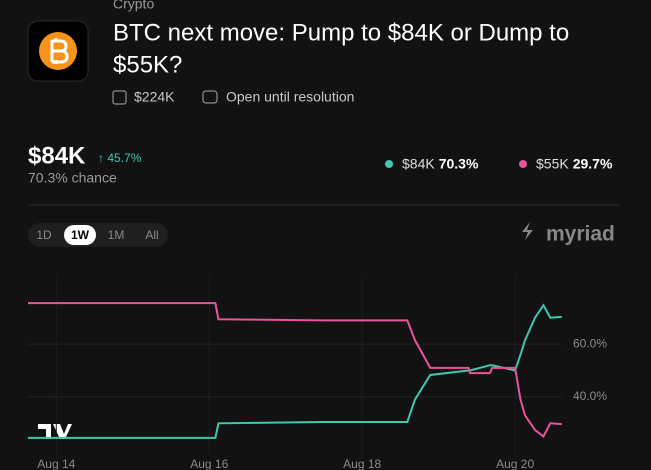  What do you see at coordinates (418, 164) in the screenshot?
I see `legend-name: $84K` at bounding box center [418, 164].